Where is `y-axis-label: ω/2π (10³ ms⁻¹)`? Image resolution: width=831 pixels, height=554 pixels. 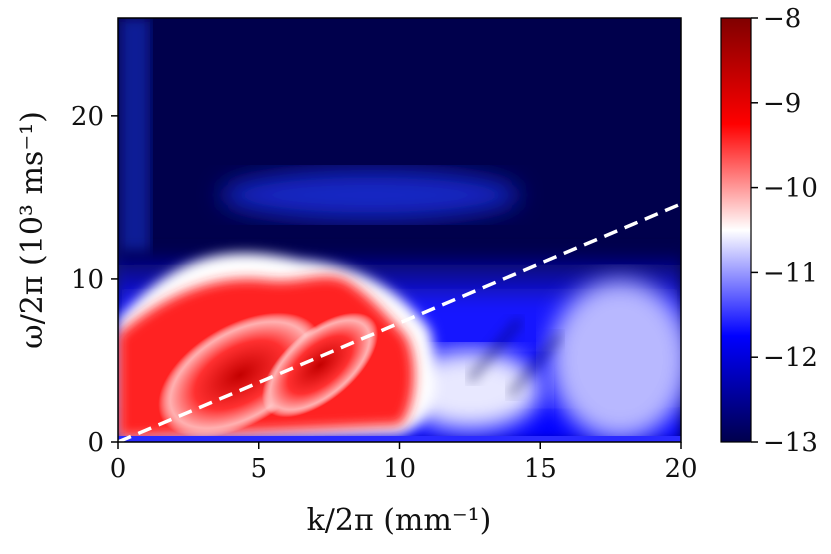
y-axis-label: ω/2π (10³ ms⁻¹) is located at coordinates (32, 230).